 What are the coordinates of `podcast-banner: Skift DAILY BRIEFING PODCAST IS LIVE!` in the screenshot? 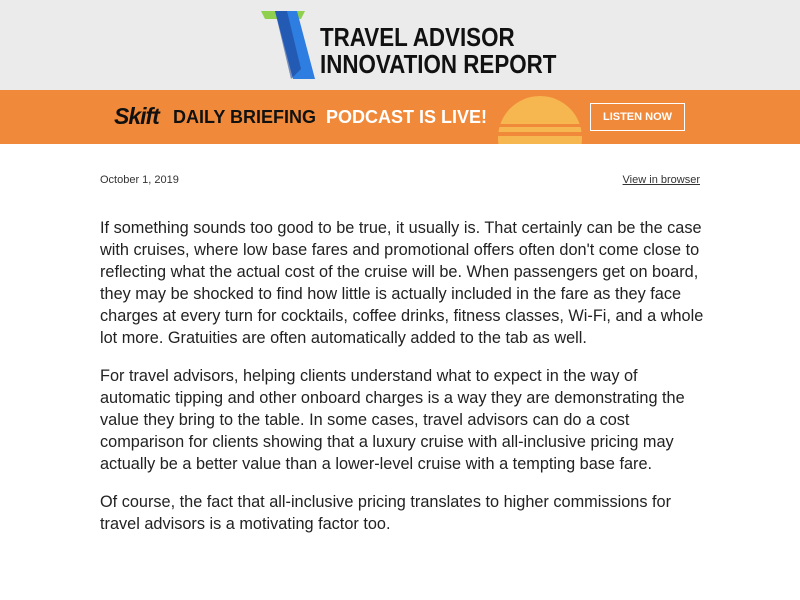 It's located at (400, 117).